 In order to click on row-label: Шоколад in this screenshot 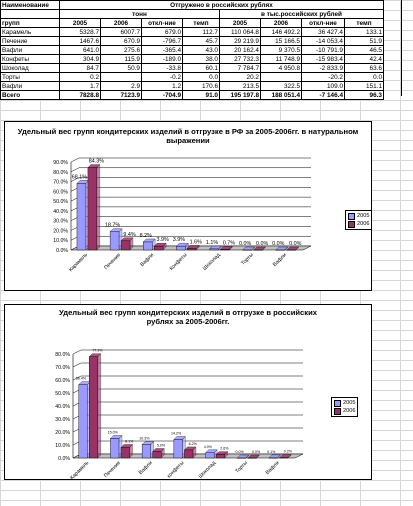, I will do `click(30, 68)`.